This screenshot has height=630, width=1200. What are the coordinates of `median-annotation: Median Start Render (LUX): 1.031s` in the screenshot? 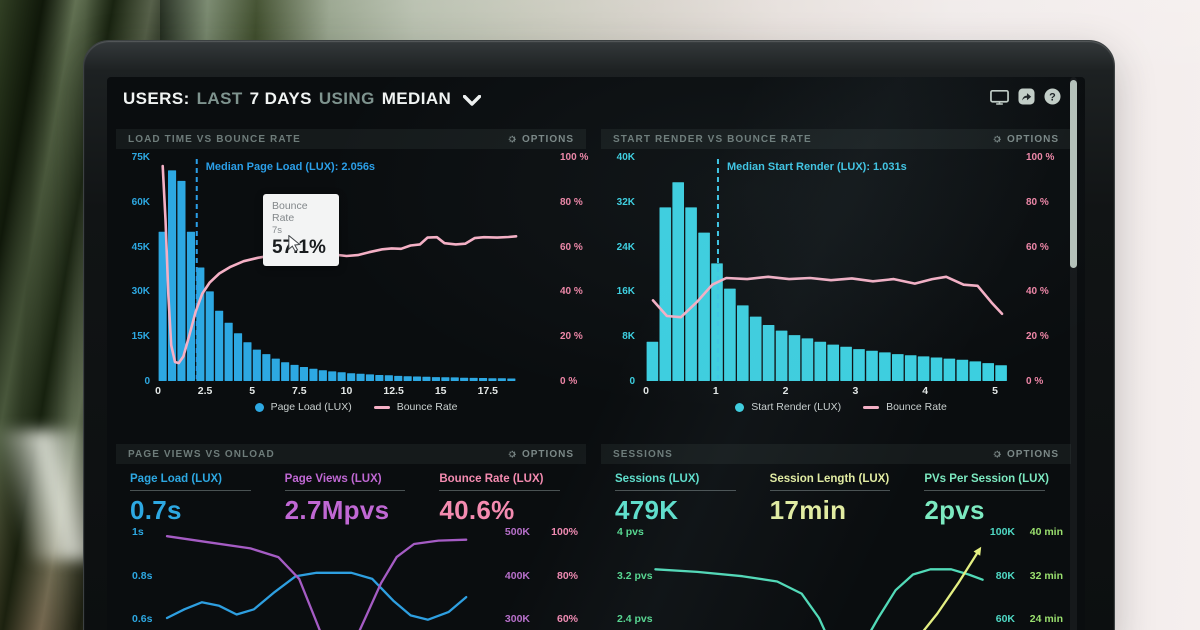 It's located at (816, 167).